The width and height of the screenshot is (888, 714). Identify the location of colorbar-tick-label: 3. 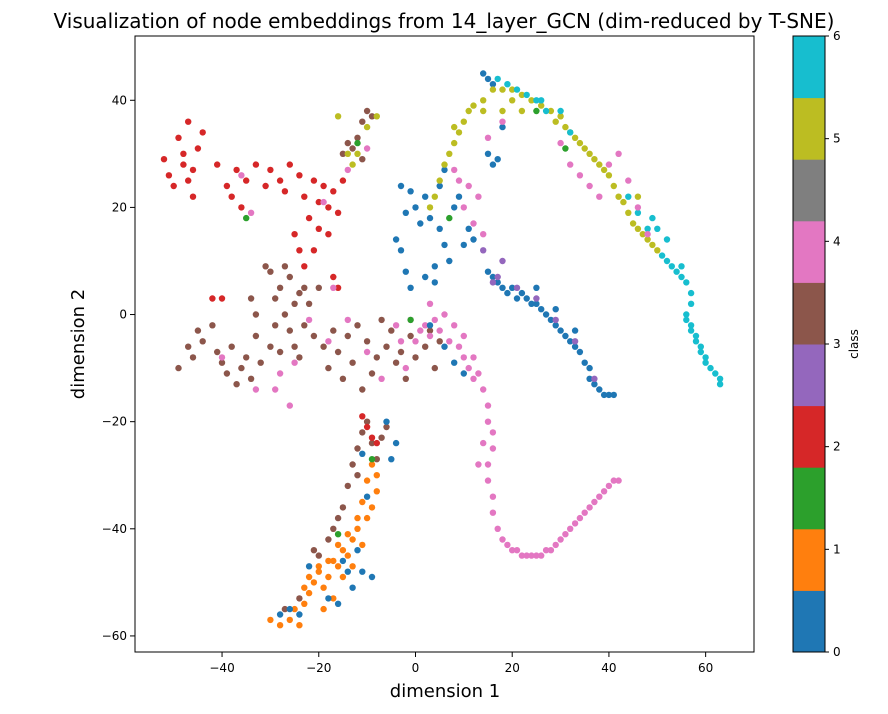
(837, 344).